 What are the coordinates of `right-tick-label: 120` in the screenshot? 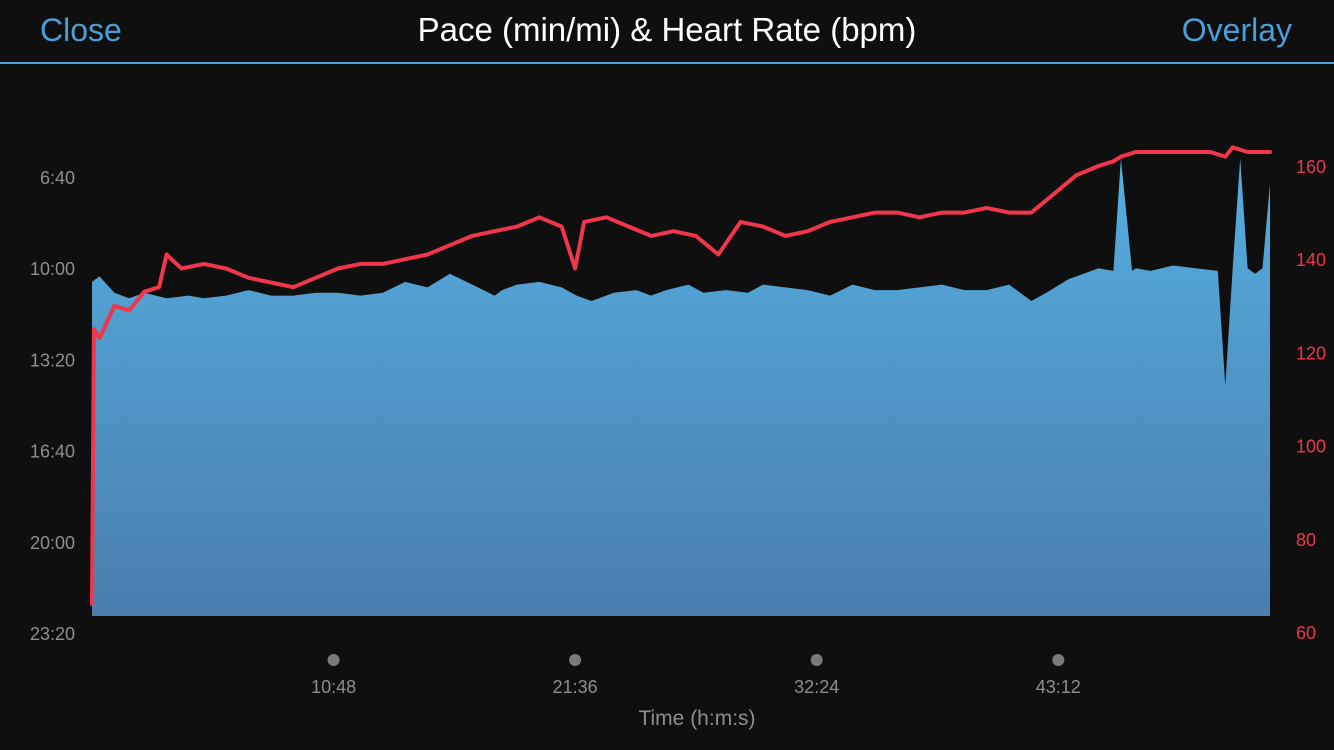 It's located at (1311, 353).